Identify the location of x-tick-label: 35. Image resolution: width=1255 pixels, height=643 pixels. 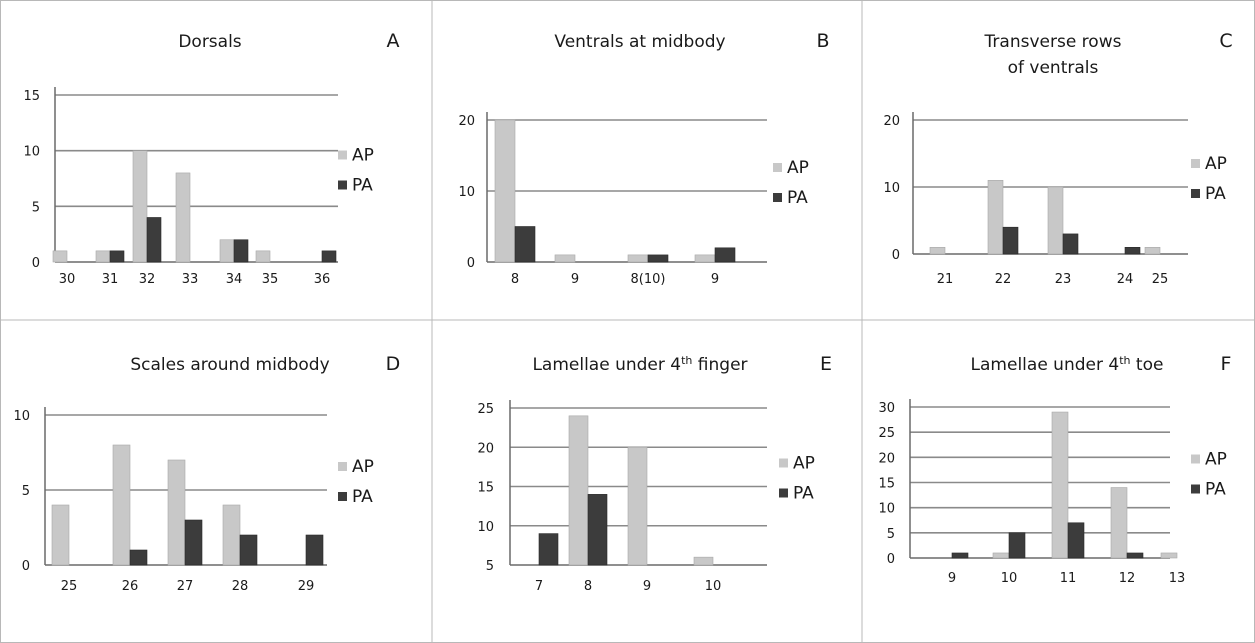
(270, 279).